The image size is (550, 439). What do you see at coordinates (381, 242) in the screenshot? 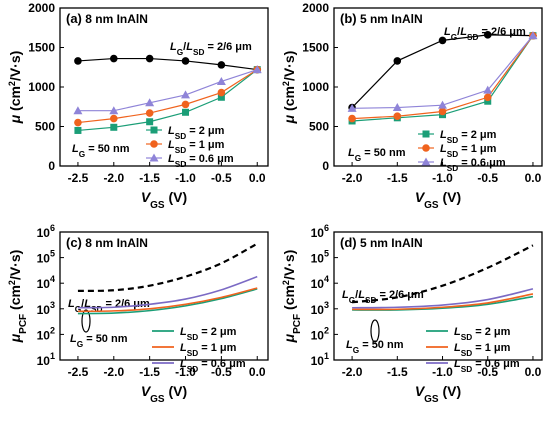
I see `panel-title: (d) 5 nm InAlN` at bounding box center [381, 242].